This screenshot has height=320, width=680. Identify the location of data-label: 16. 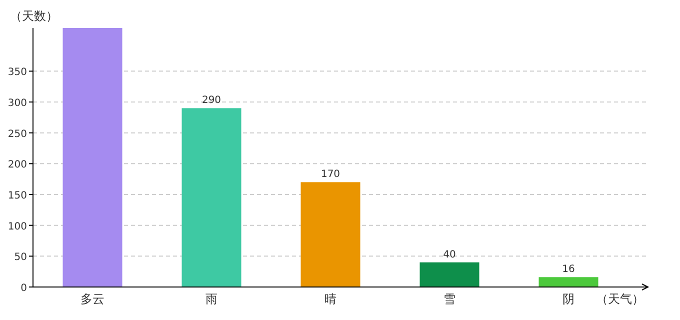
(568, 270).